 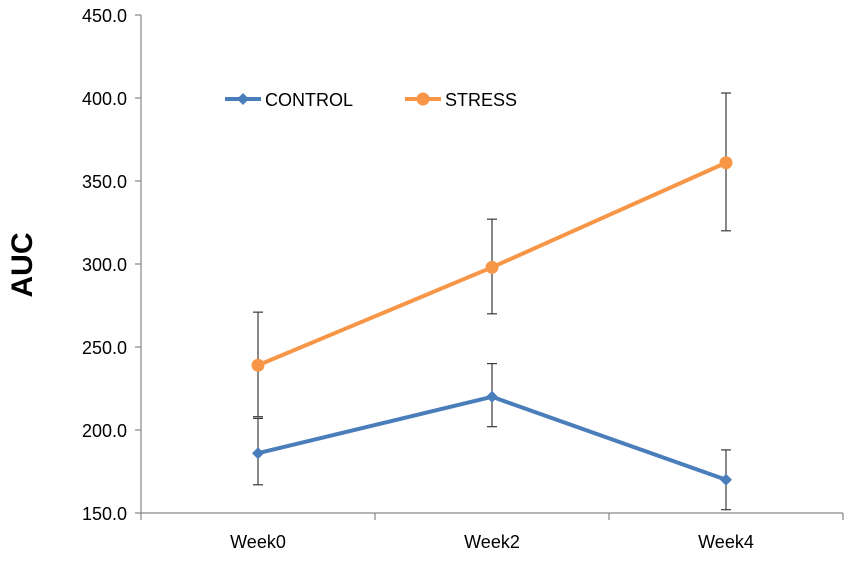 What do you see at coordinates (309, 100) in the screenshot?
I see `legend-label-control: CONTROL` at bounding box center [309, 100].